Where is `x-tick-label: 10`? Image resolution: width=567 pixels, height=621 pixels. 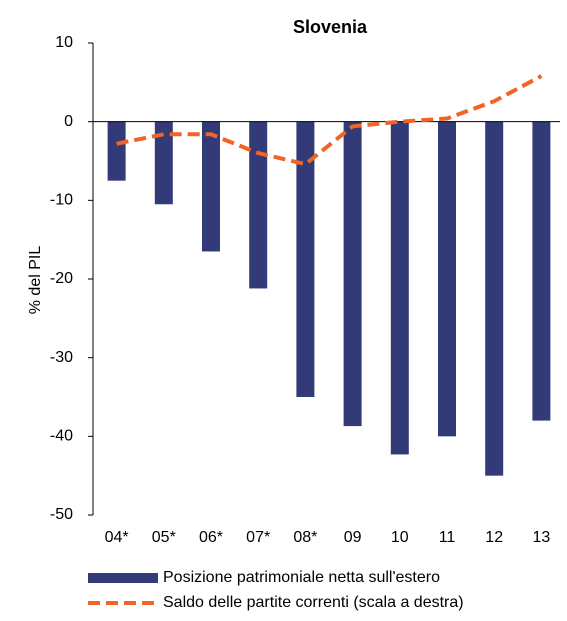
x-tick-label: 10 is located at coordinates (400, 537).